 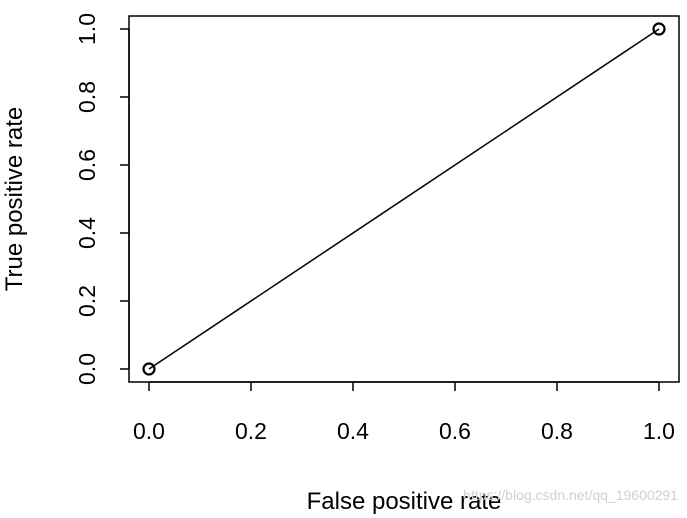 What do you see at coordinates (87, 233) in the screenshot?
I see `y-tick-label: 0.4` at bounding box center [87, 233].